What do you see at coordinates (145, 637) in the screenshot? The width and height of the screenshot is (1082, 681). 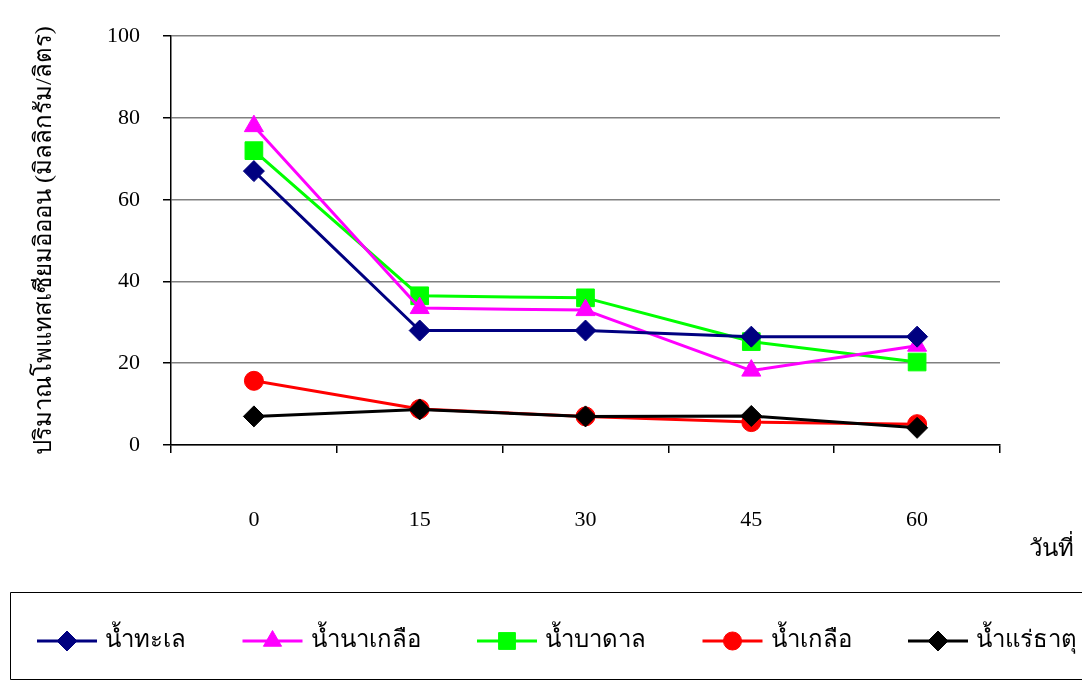 I see `legend-label: น้ำทะเล` at bounding box center [145, 637].